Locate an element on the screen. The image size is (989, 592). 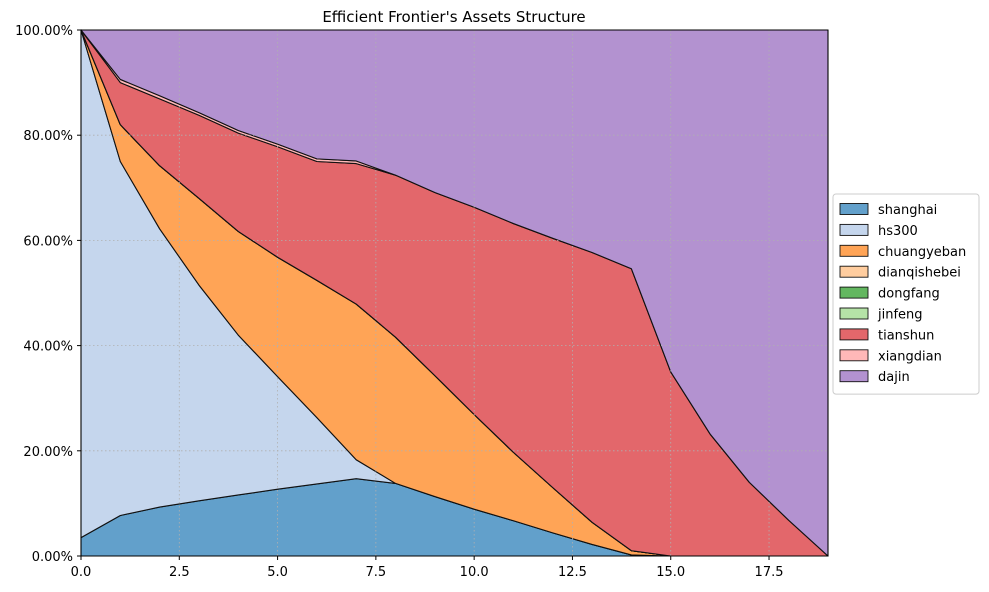
y-tick-label: 80.00% is located at coordinates (48, 136).